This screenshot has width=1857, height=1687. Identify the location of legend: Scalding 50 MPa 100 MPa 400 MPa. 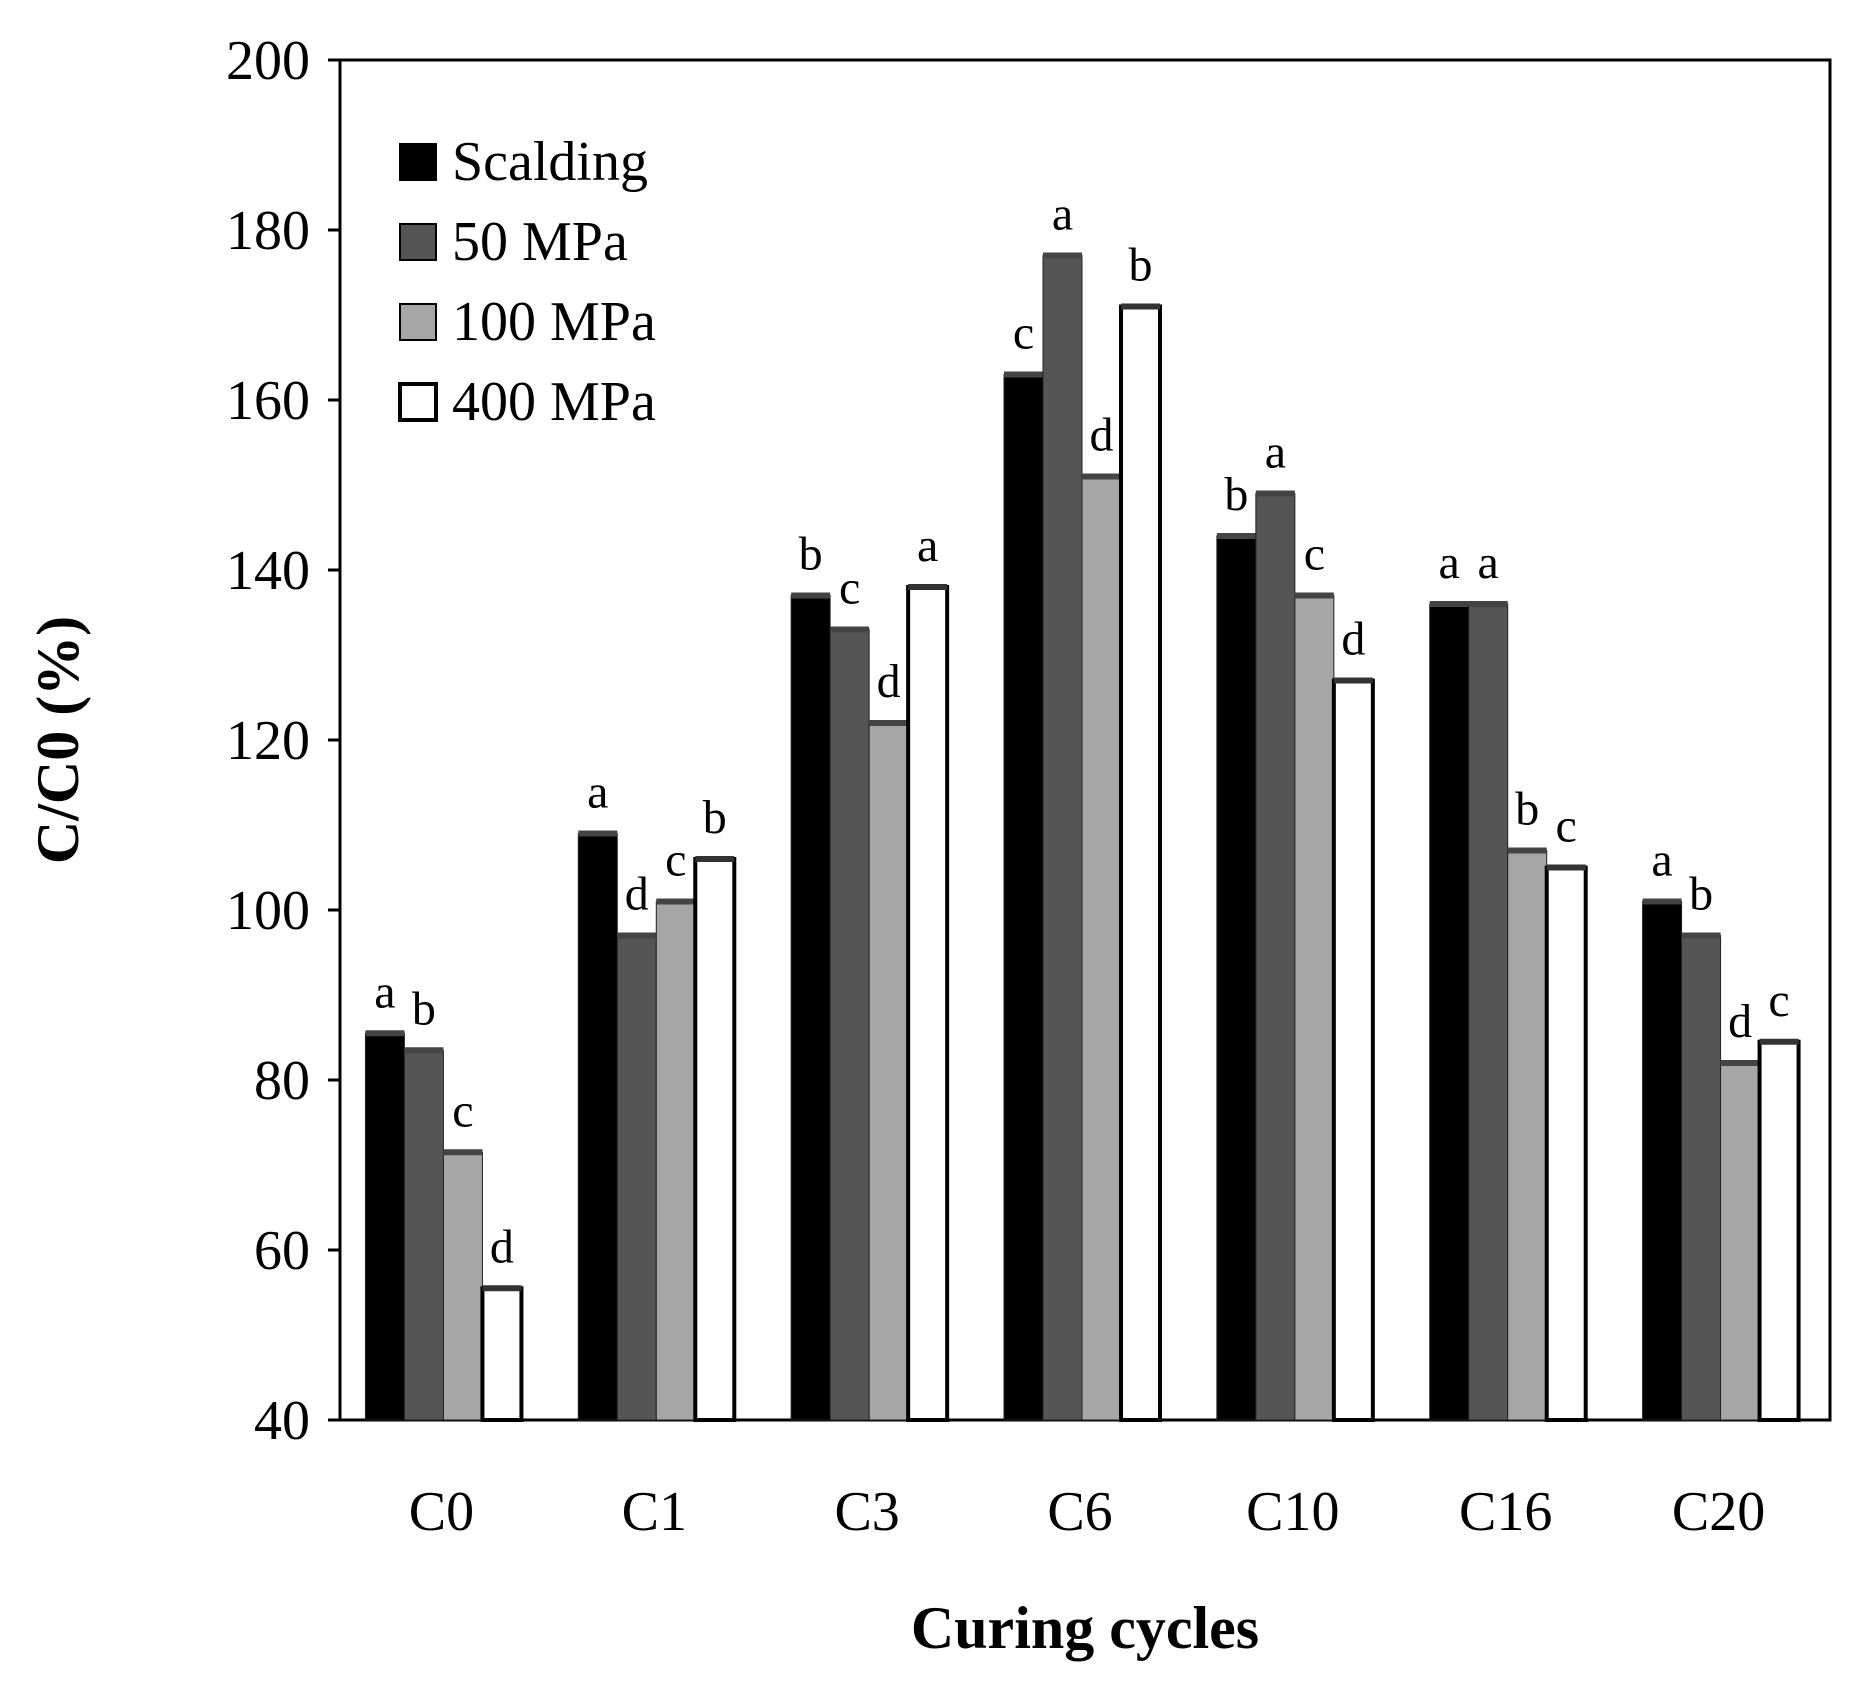
(527, 282).